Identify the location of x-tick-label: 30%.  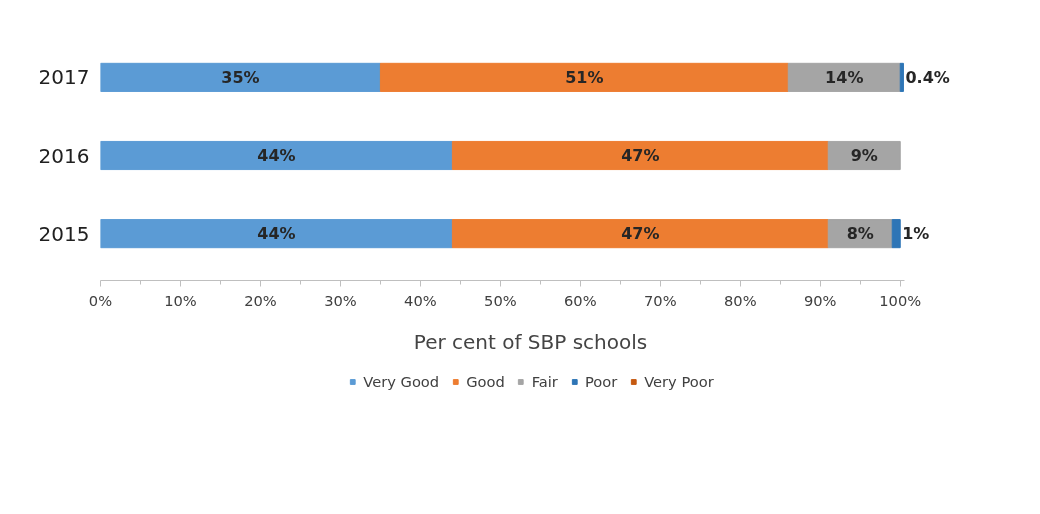
(340, 300).